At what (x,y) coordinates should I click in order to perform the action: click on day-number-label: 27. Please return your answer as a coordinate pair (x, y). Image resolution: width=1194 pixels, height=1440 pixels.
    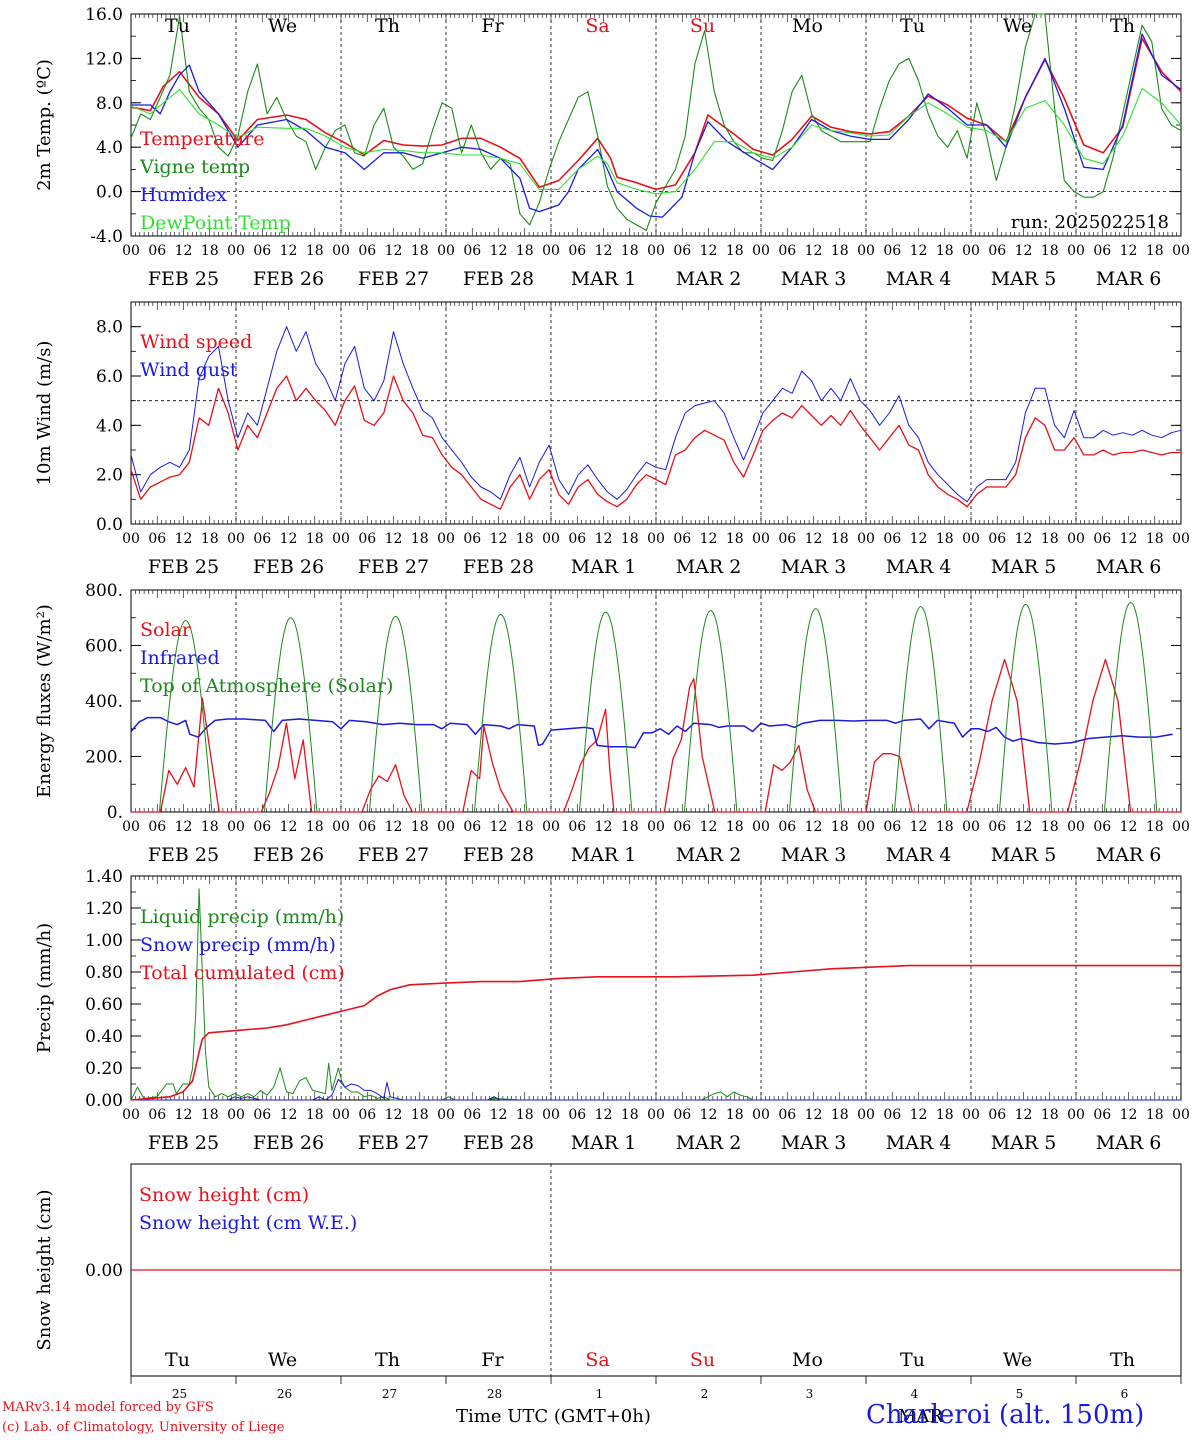
    Looking at the image, I should click on (389, 1394).